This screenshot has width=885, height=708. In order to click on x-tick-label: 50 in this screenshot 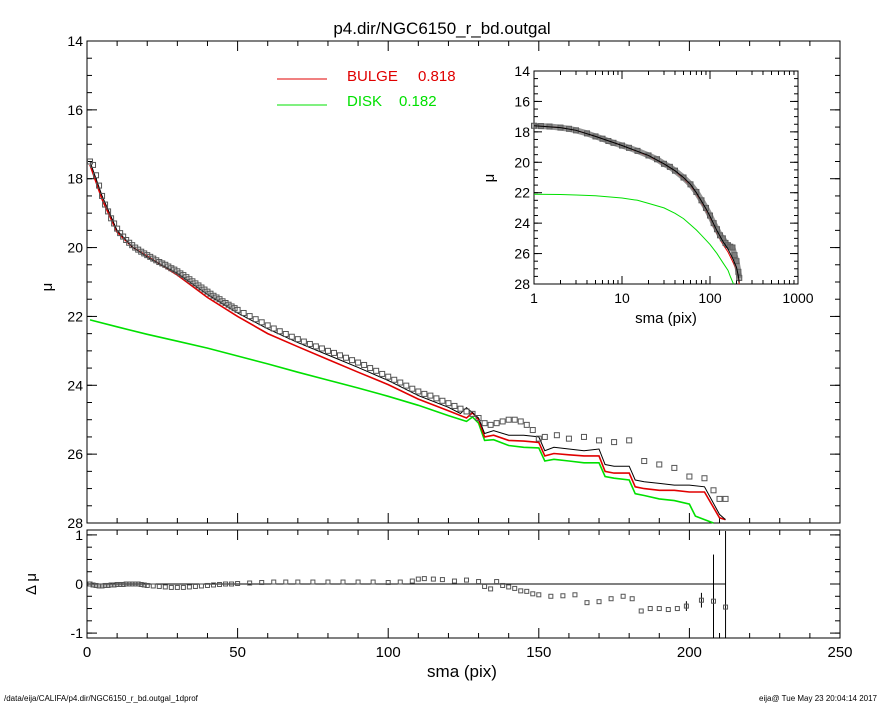, I will do `click(237, 652)`.